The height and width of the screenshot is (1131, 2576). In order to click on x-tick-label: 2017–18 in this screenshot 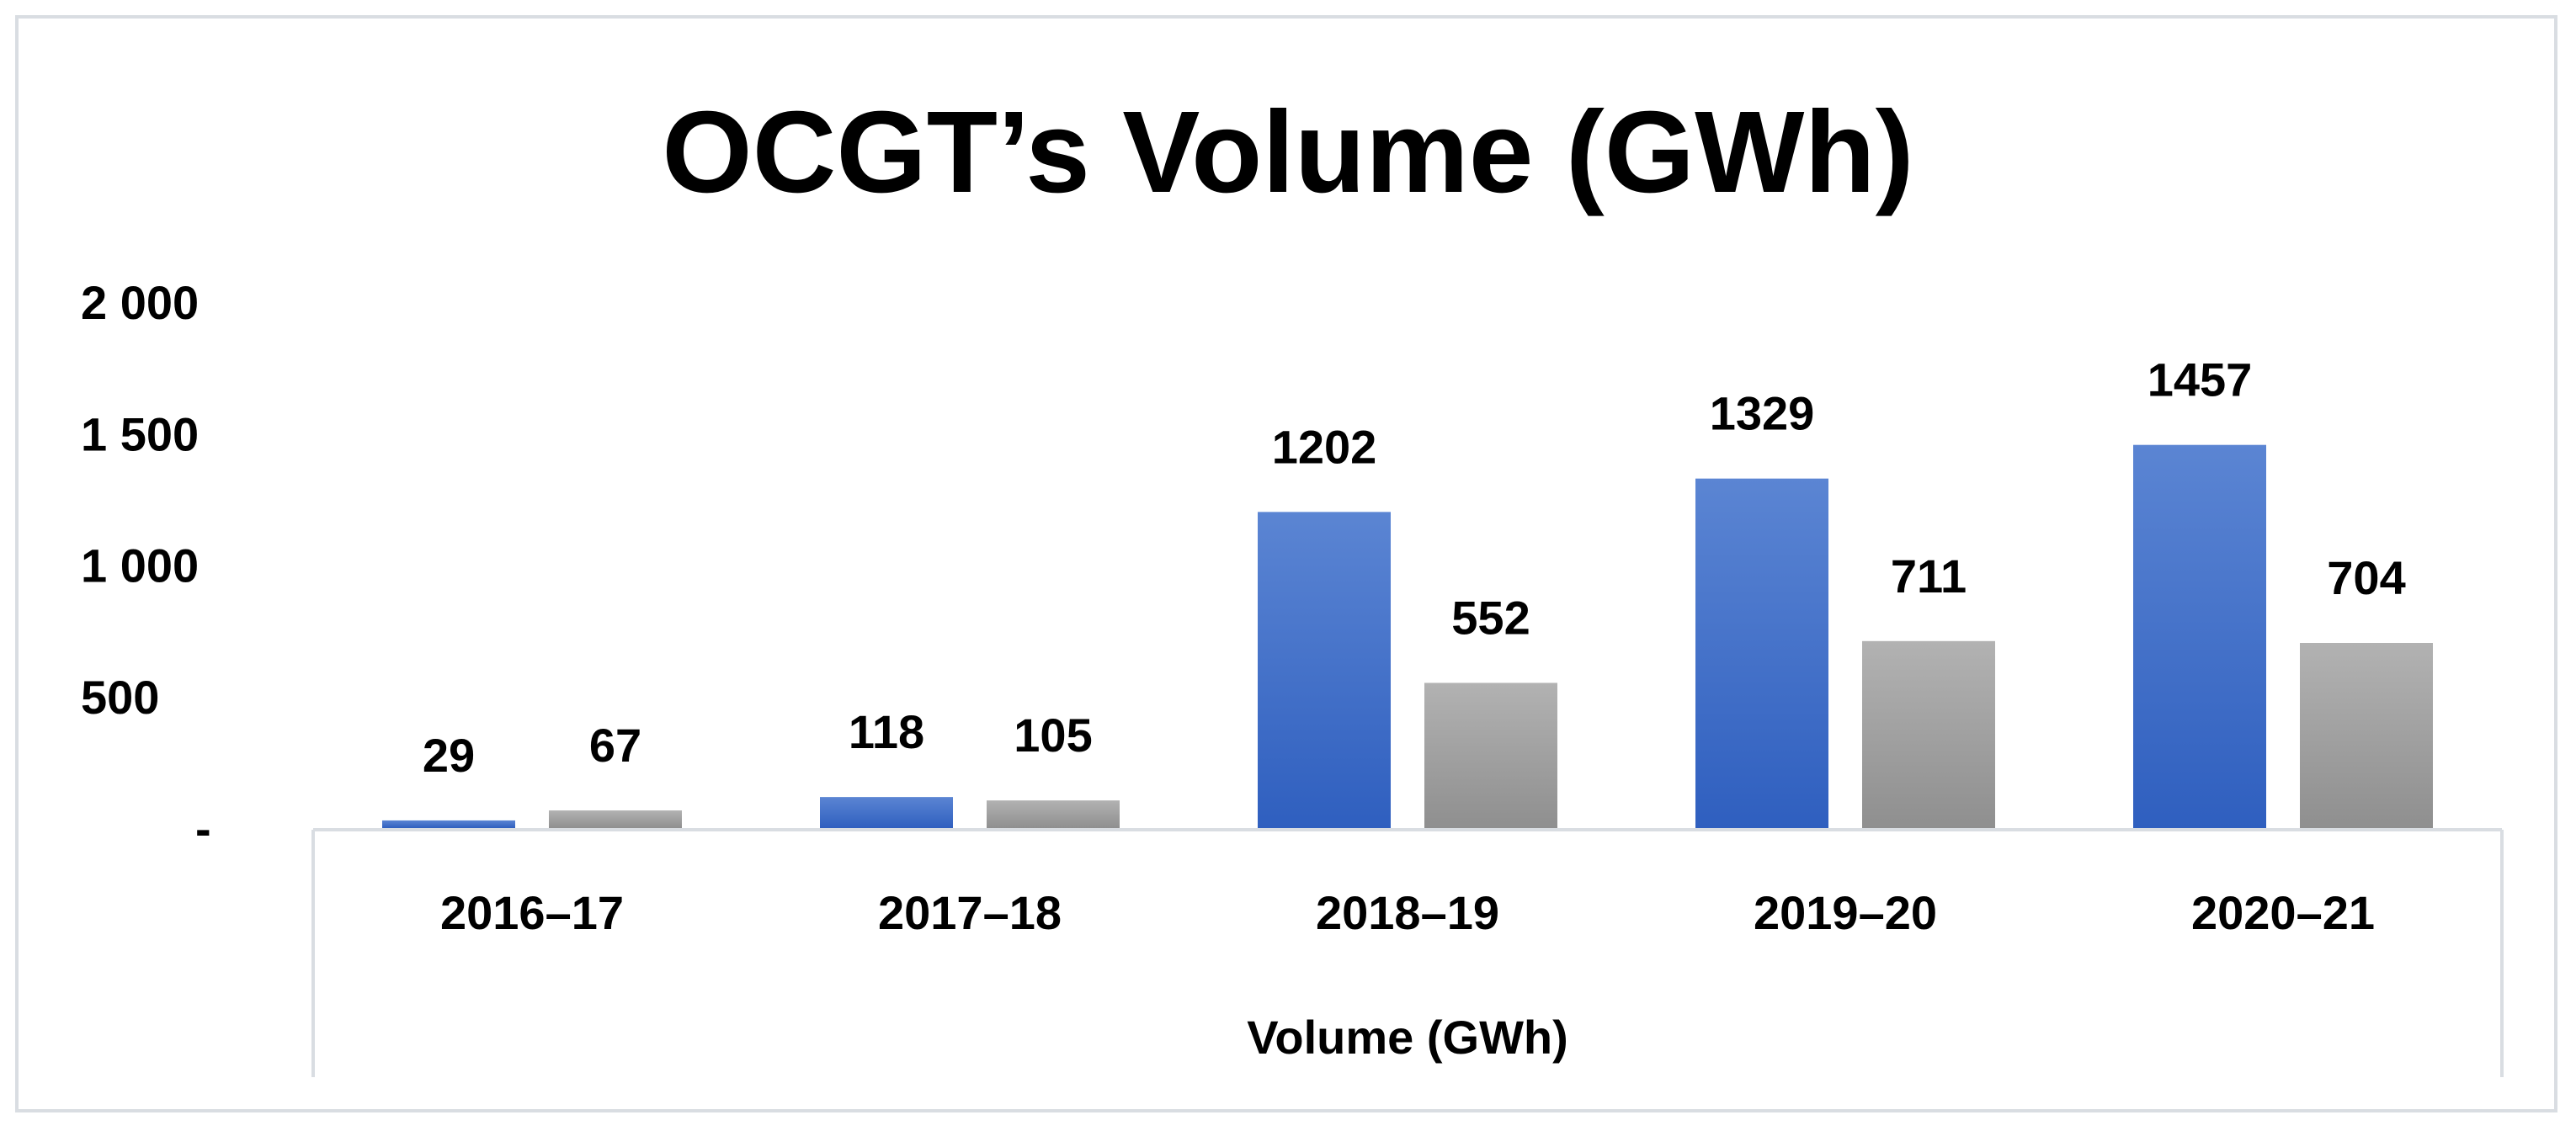, I will do `click(970, 912)`.